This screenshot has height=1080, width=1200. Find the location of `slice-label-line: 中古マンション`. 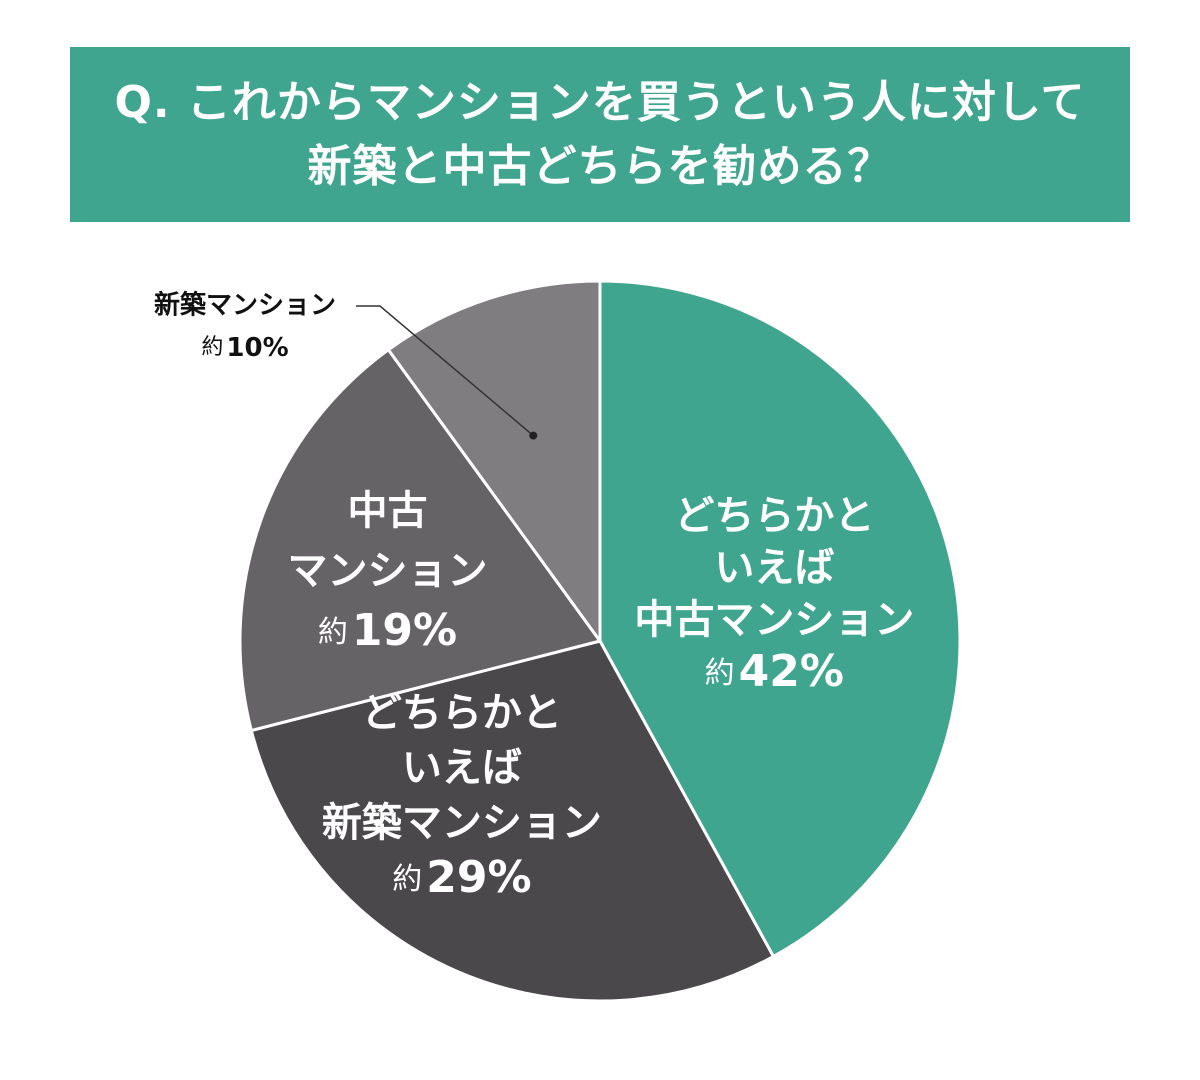

slice-label-line: 中古マンション is located at coordinates (774, 620).